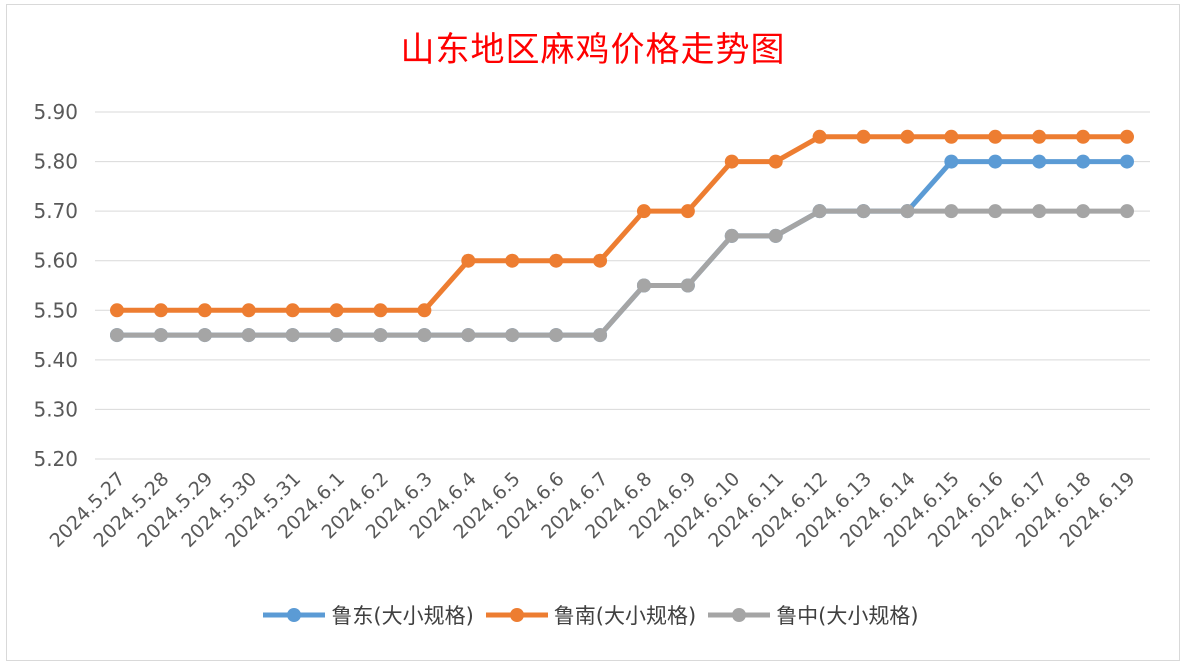  Describe the element at coordinates (294, 615) in the screenshot. I see `legend-swatch-ludong` at that location.